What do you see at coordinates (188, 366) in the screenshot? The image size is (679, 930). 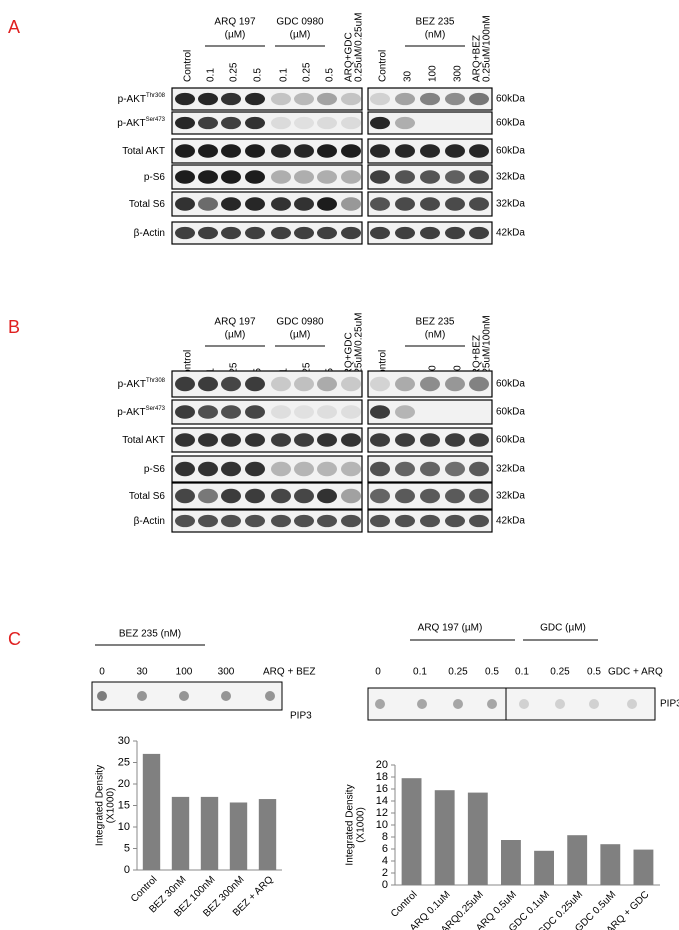 I see `lane-label: Control` at bounding box center [188, 366].